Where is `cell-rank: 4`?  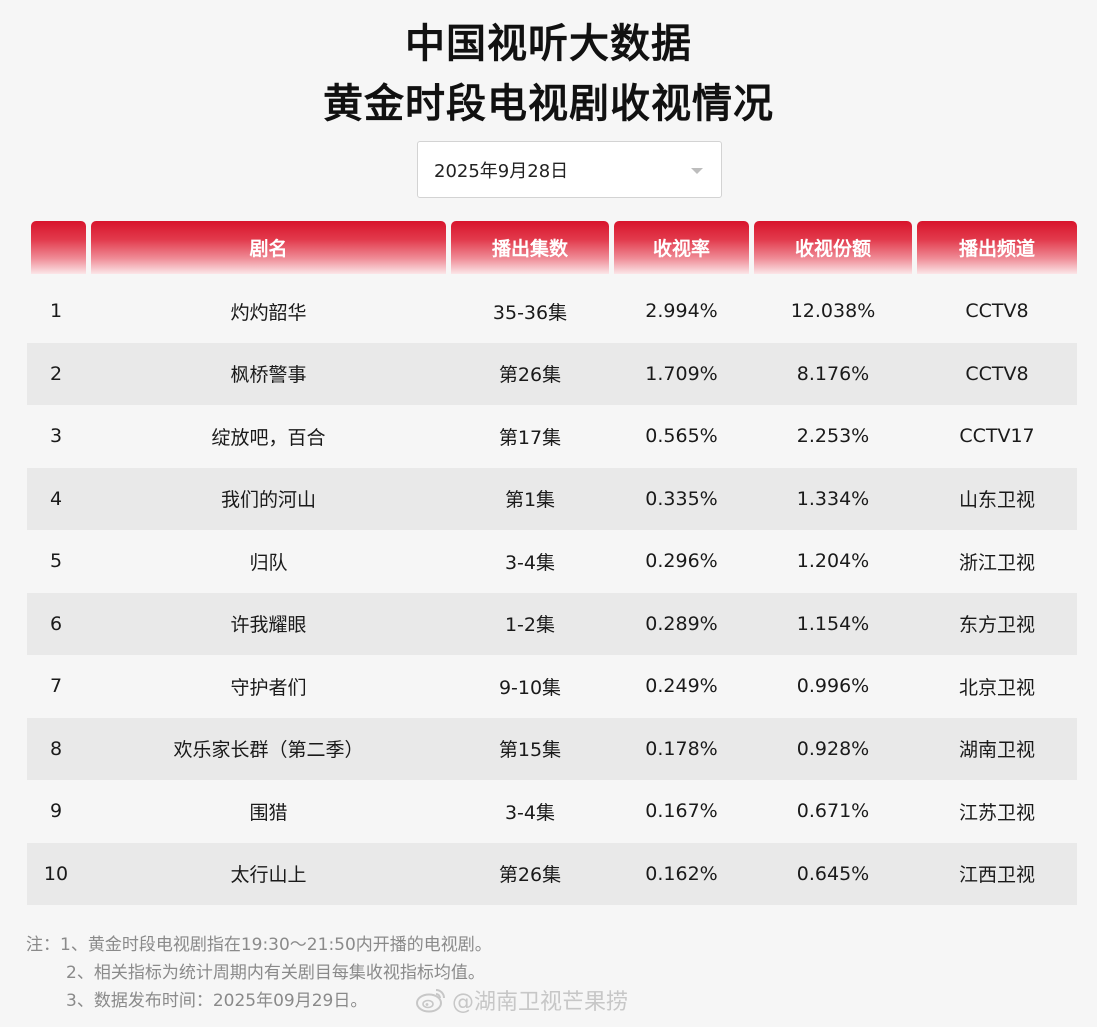
cell-rank: 4 is located at coordinates (56, 498).